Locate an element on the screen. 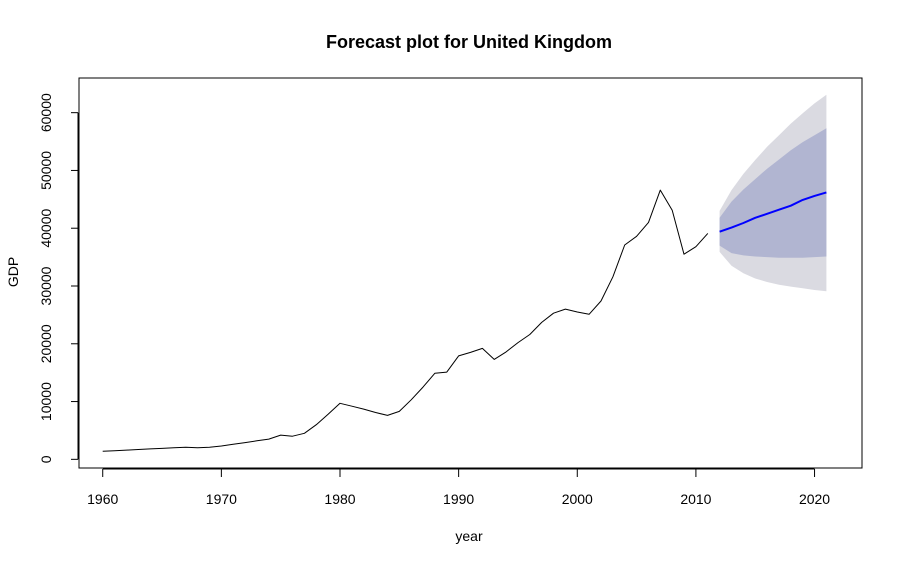 The image size is (902, 566). x-tick-label: 2010 is located at coordinates (695, 499).